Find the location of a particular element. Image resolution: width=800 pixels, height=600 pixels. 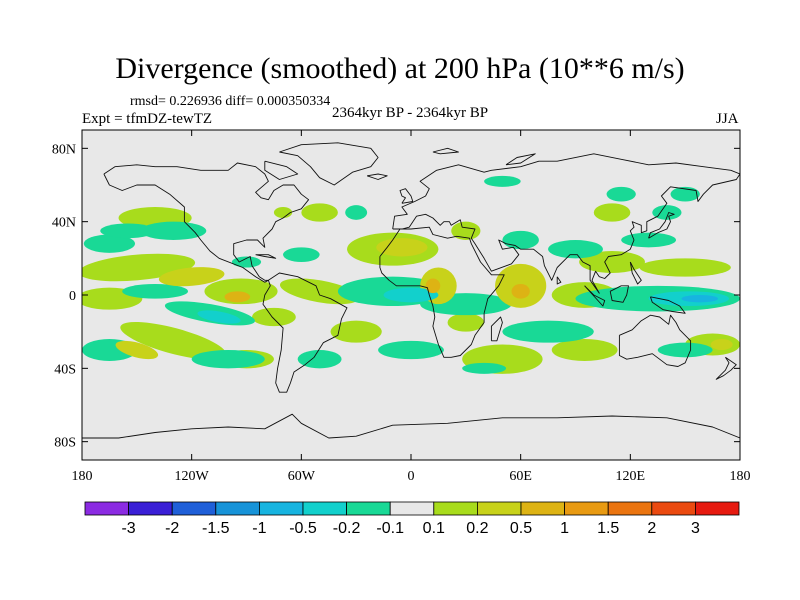

x-tick-label-1: 120W is located at coordinates (192, 476).